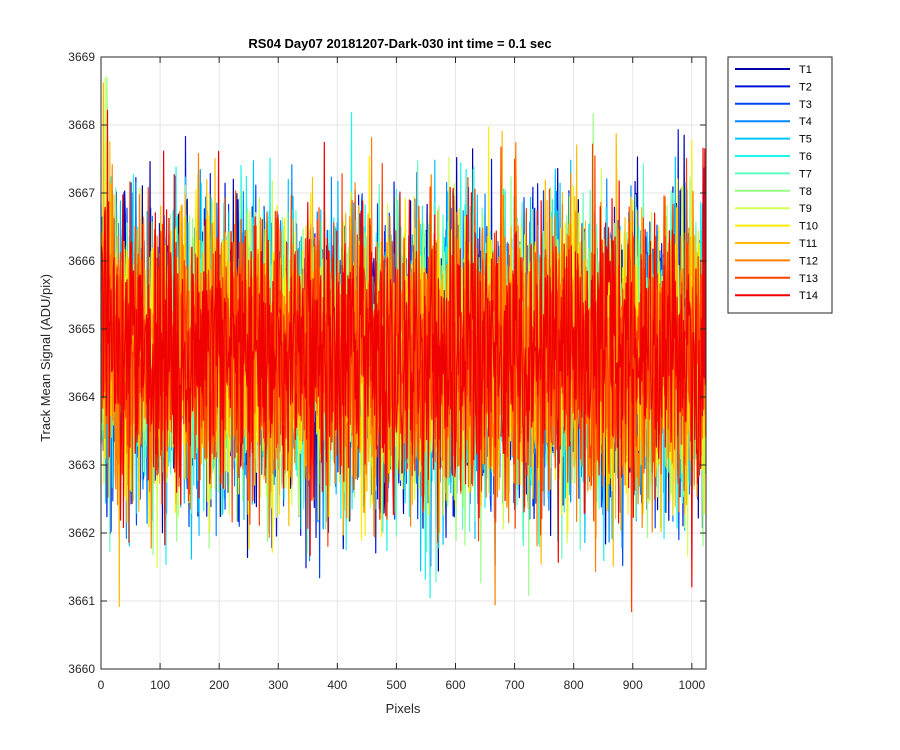  Describe the element at coordinates (773, 70) in the screenshot. I see `legend-item-t1: T1` at that location.